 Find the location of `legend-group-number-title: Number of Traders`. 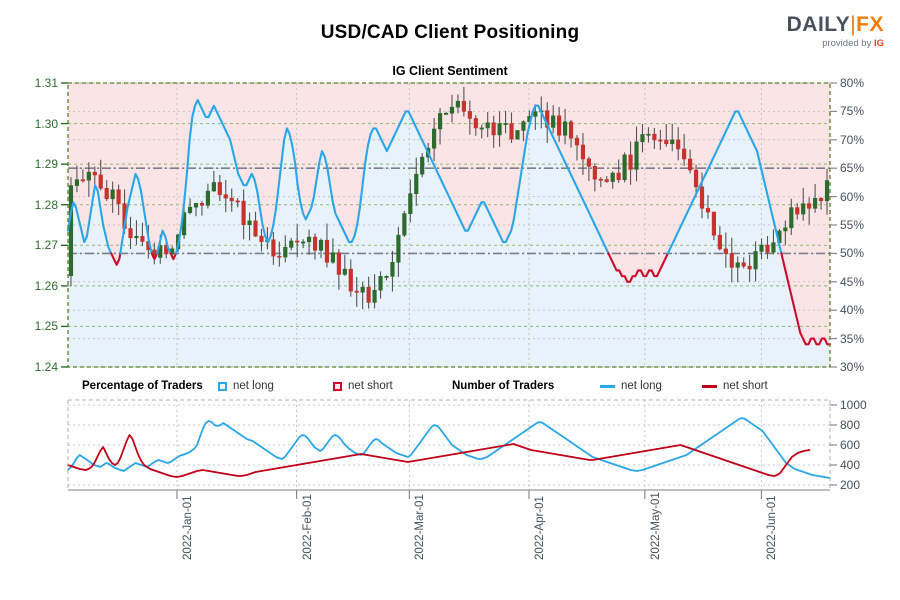

legend-group-number-title: Number of Traders is located at coordinates (503, 386).